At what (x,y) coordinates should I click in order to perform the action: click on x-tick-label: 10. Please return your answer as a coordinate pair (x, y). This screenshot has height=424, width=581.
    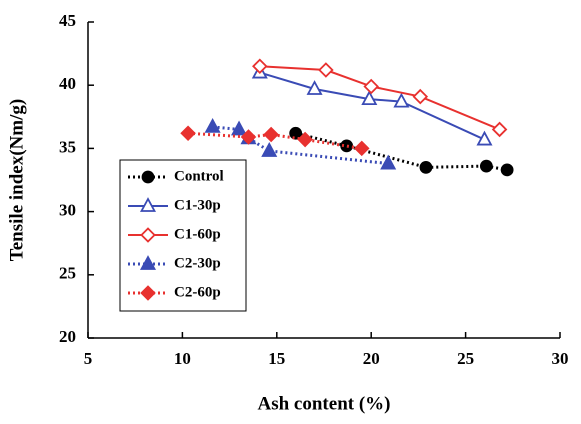
    Looking at the image, I should click on (182, 358).